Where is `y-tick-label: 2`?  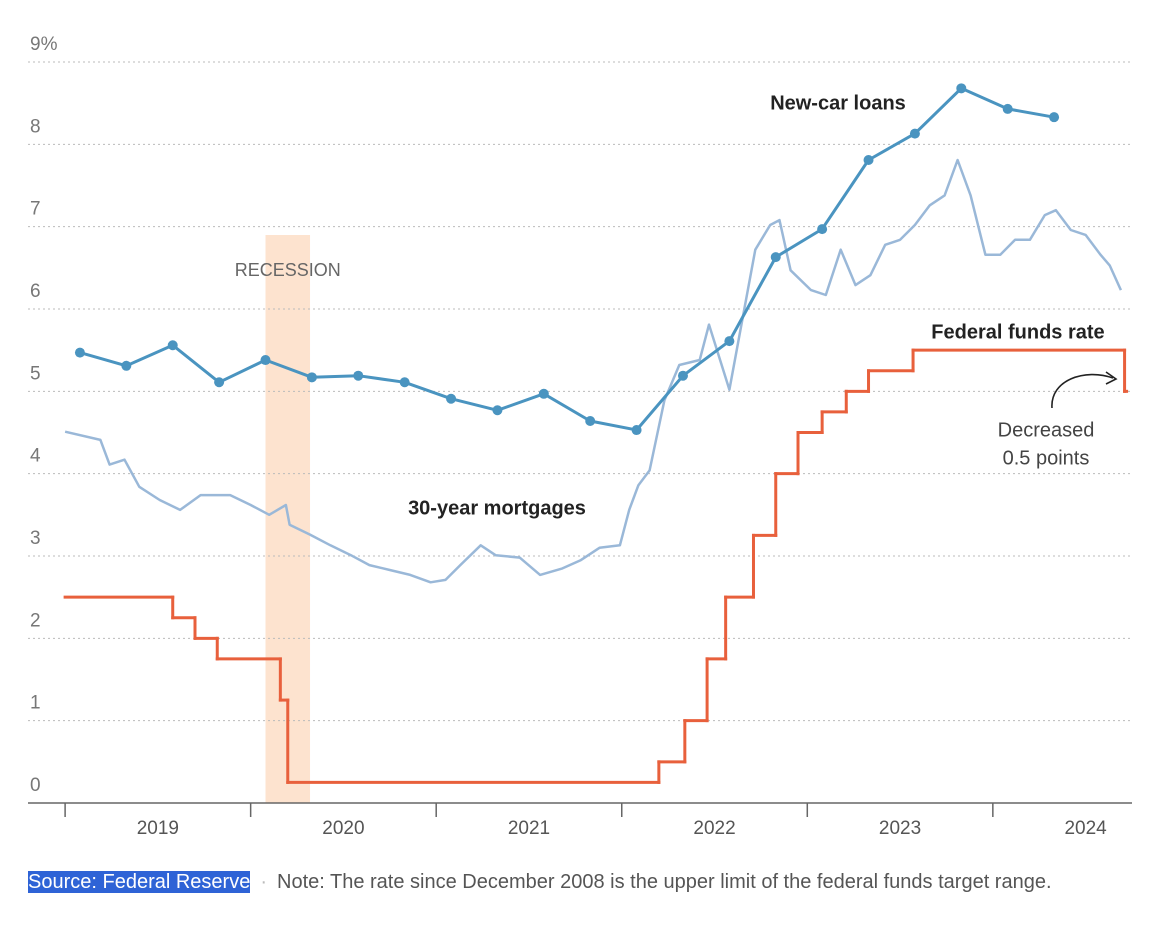 y-tick-label: 2 is located at coordinates (35, 620).